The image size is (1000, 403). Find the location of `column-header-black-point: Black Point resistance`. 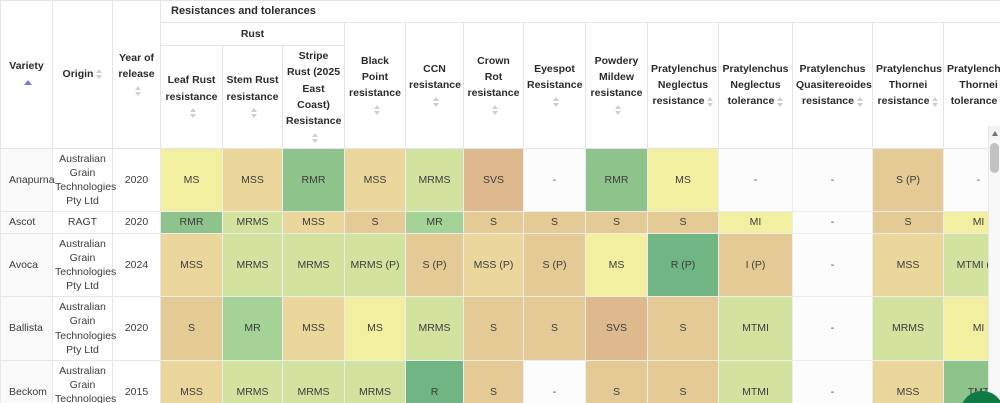

column-header-black-point: Black Point resistance is located at coordinates (375, 85).